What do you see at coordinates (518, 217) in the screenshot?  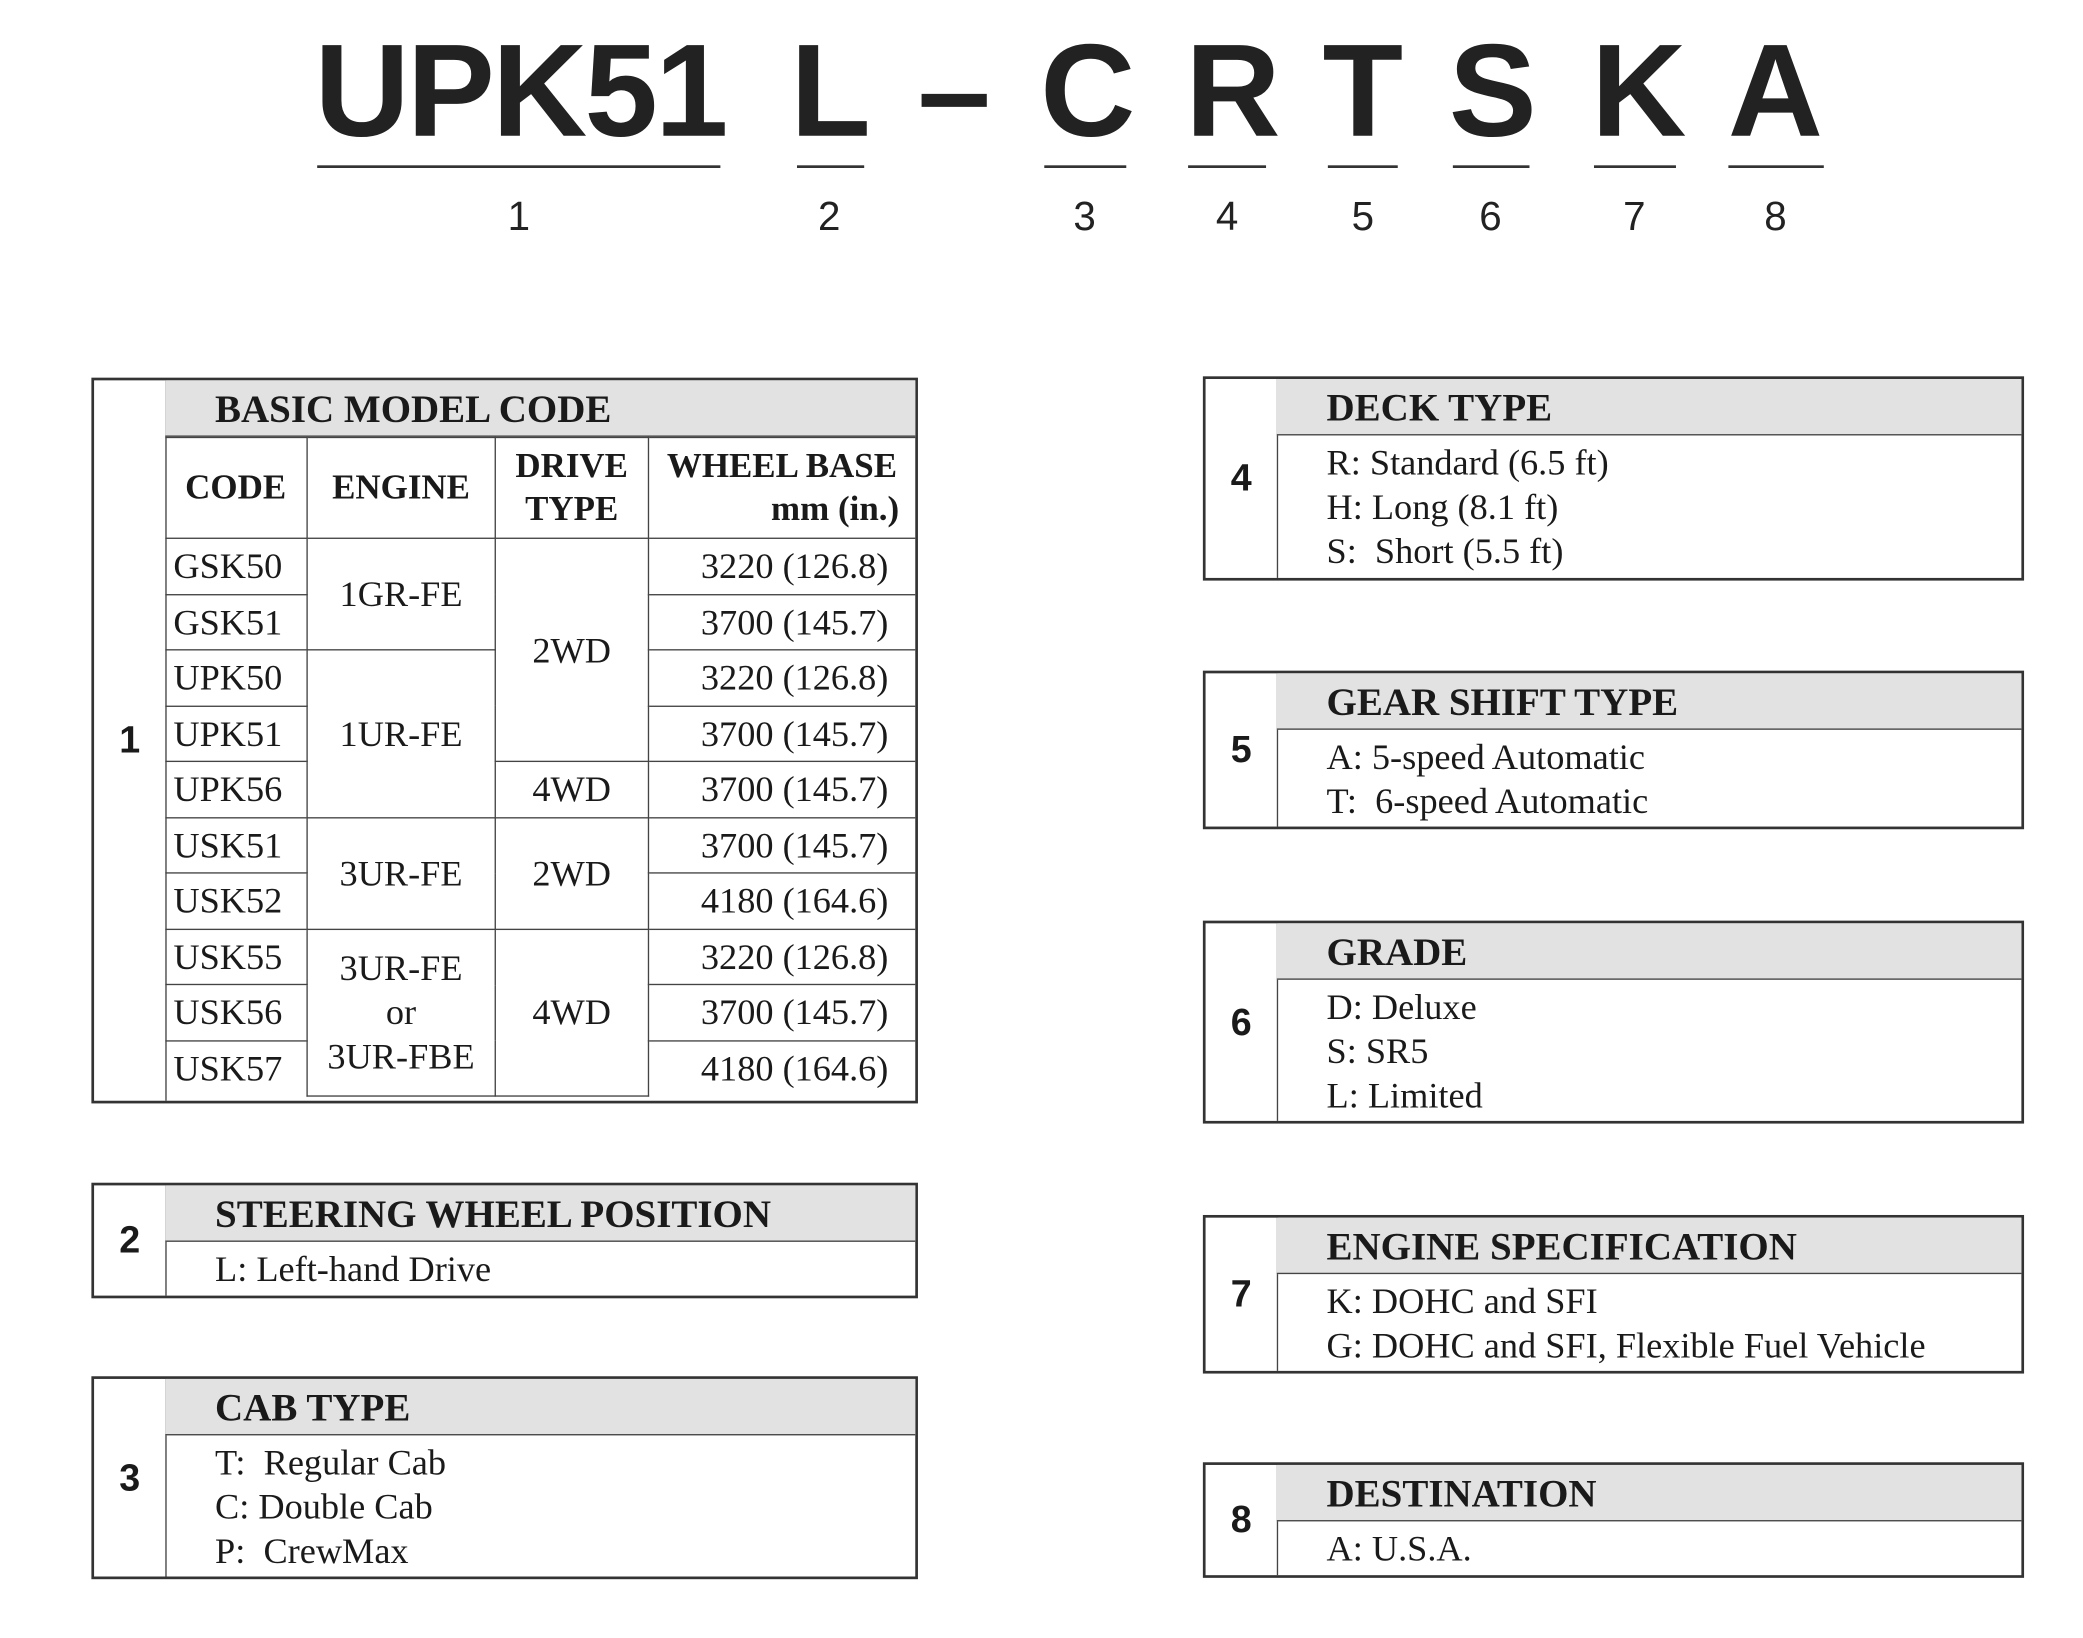 I see `position-1: 1` at bounding box center [518, 217].